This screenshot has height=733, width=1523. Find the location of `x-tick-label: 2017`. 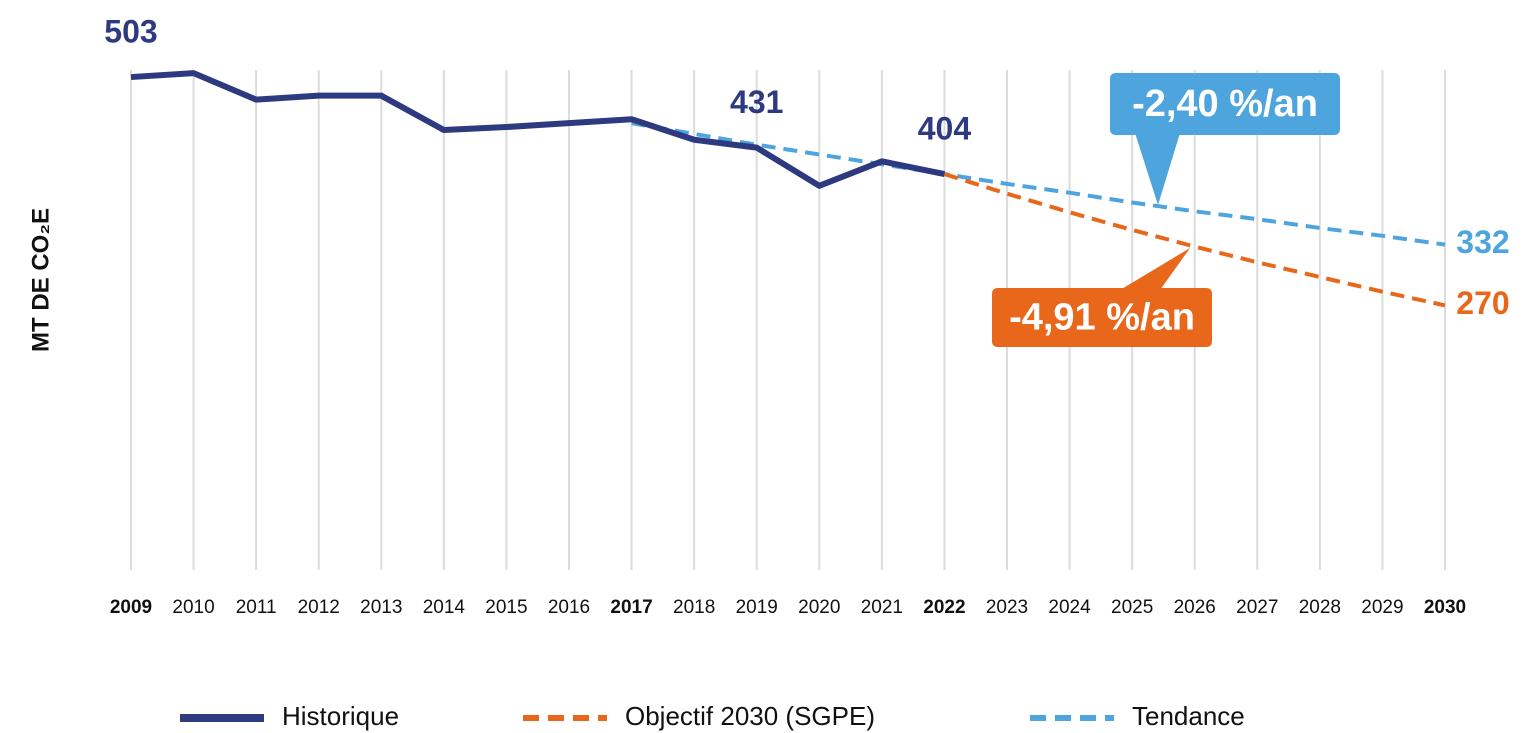

x-tick-label: 2017 is located at coordinates (631, 607).